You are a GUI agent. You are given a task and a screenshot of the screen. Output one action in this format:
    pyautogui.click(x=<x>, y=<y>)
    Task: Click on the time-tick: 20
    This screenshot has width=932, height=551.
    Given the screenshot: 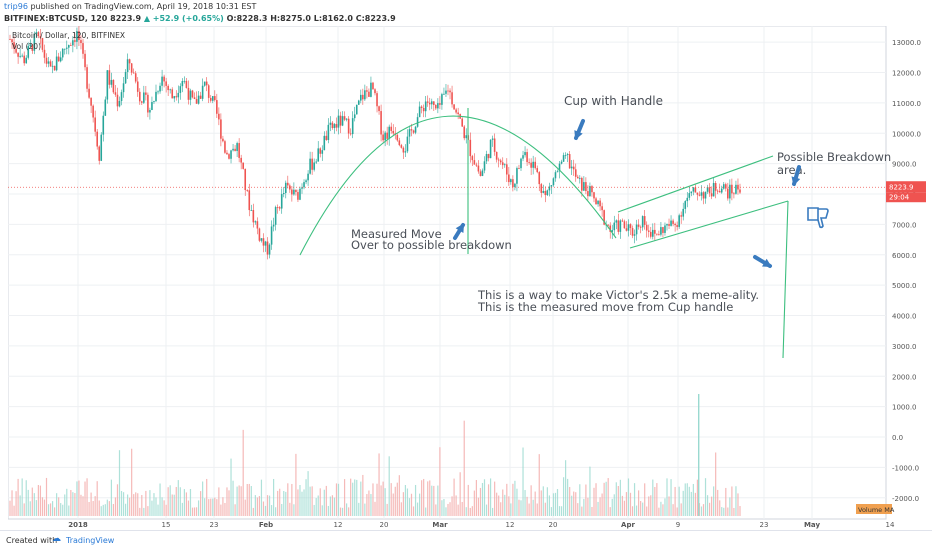 What is the action you would take?
    pyautogui.click(x=384, y=525)
    